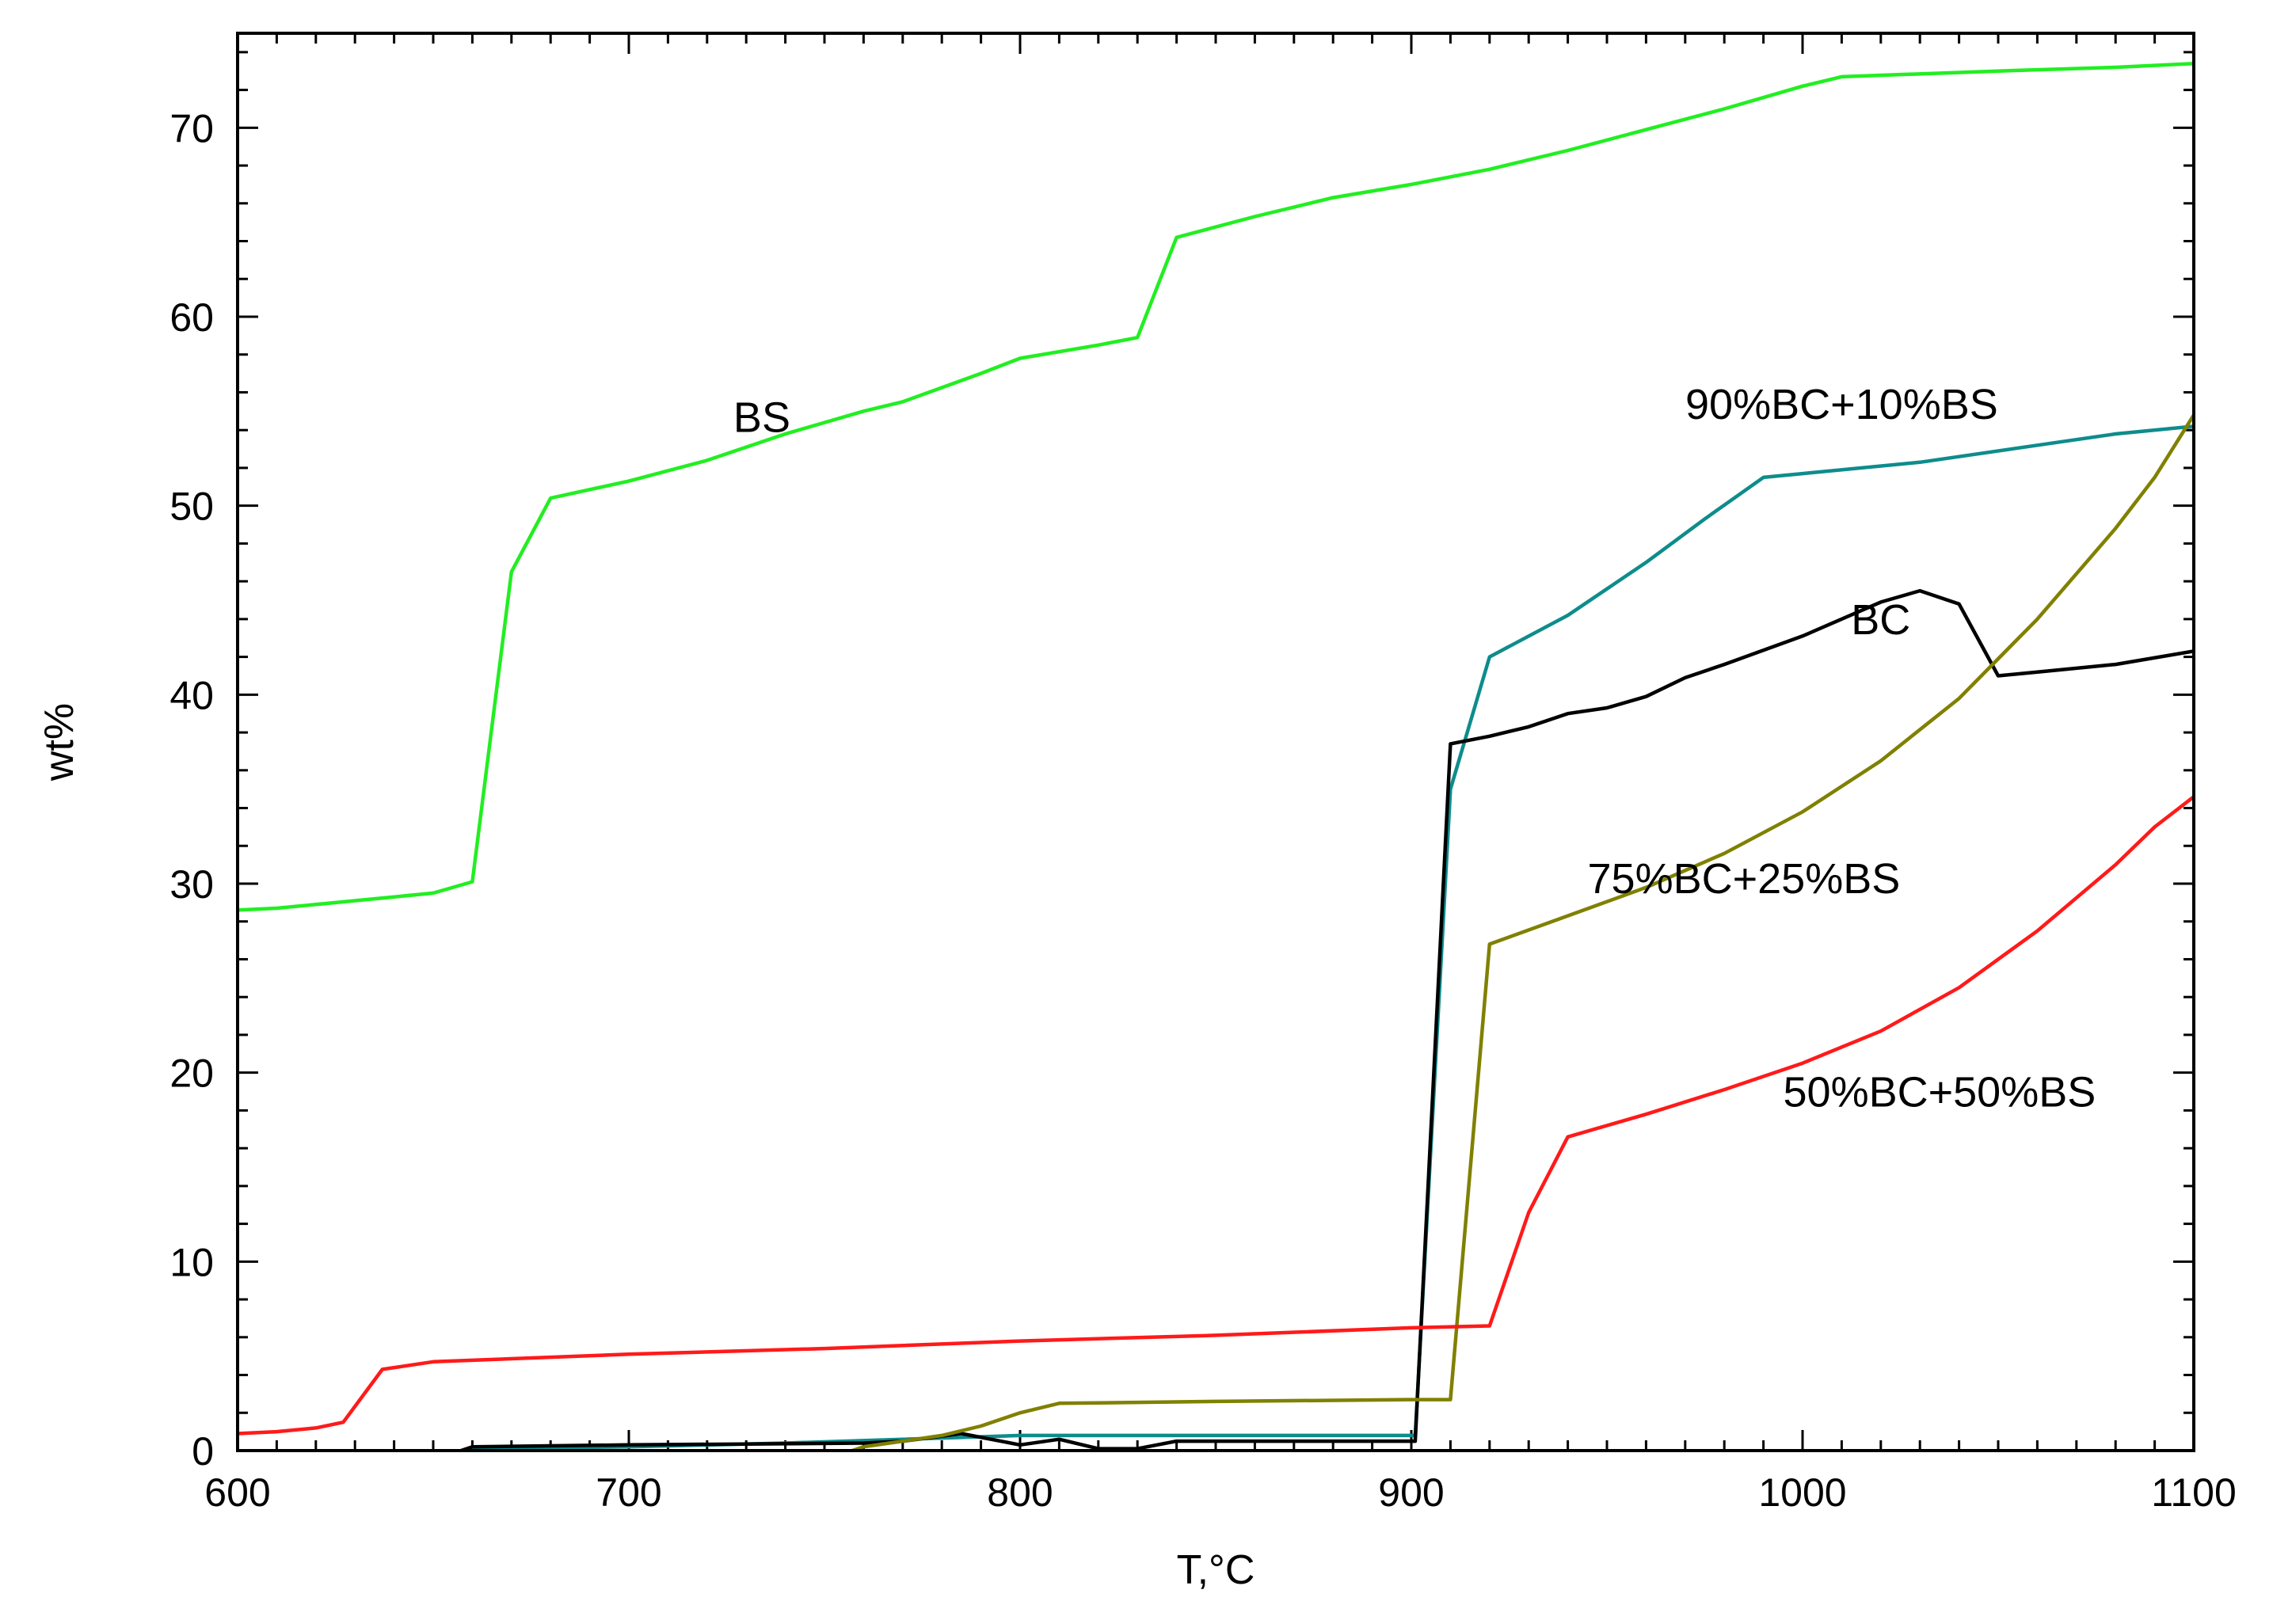  I want to click on y-tick-label: 70, so click(191, 128).